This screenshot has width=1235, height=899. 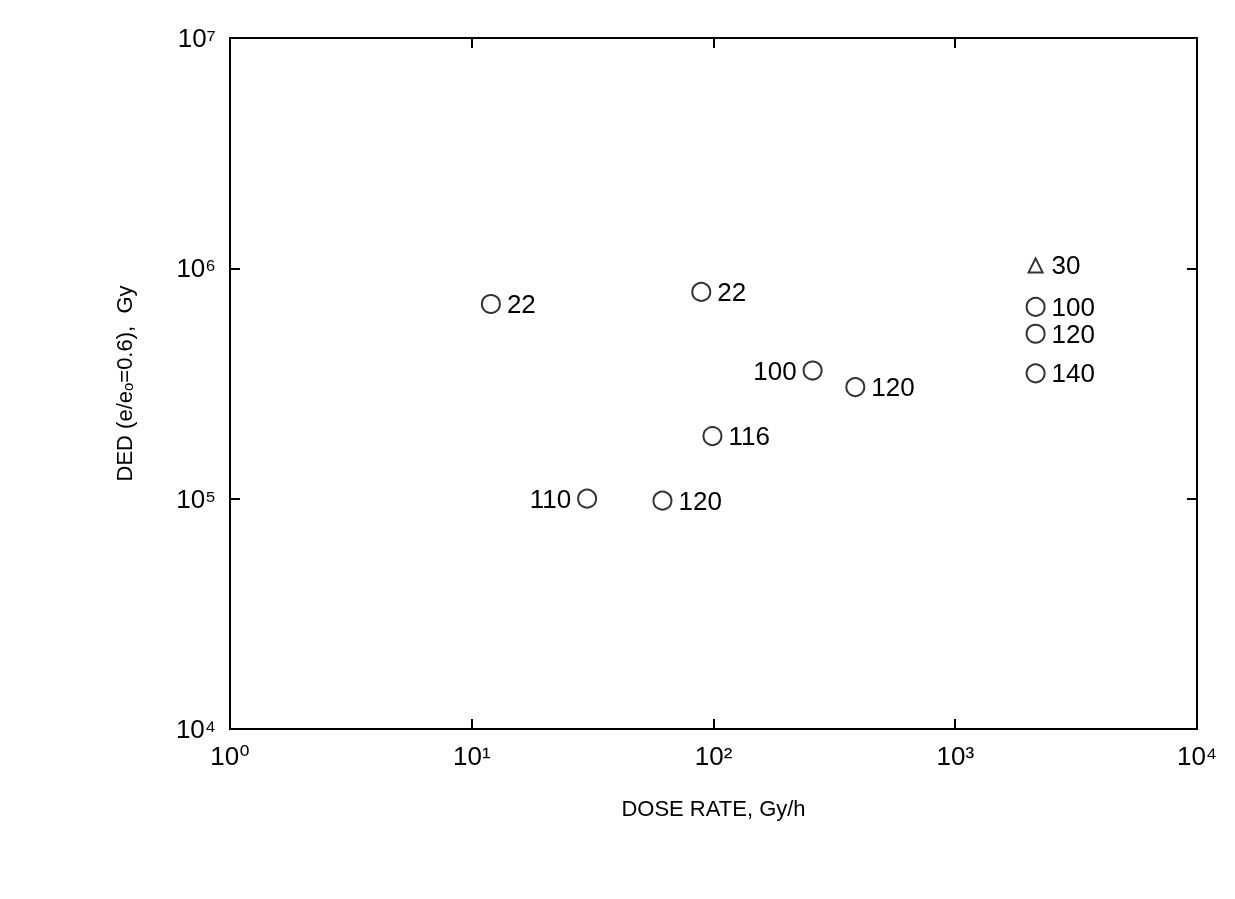 What do you see at coordinates (713, 756) in the screenshot?
I see `x-tick-label: 10²` at bounding box center [713, 756].